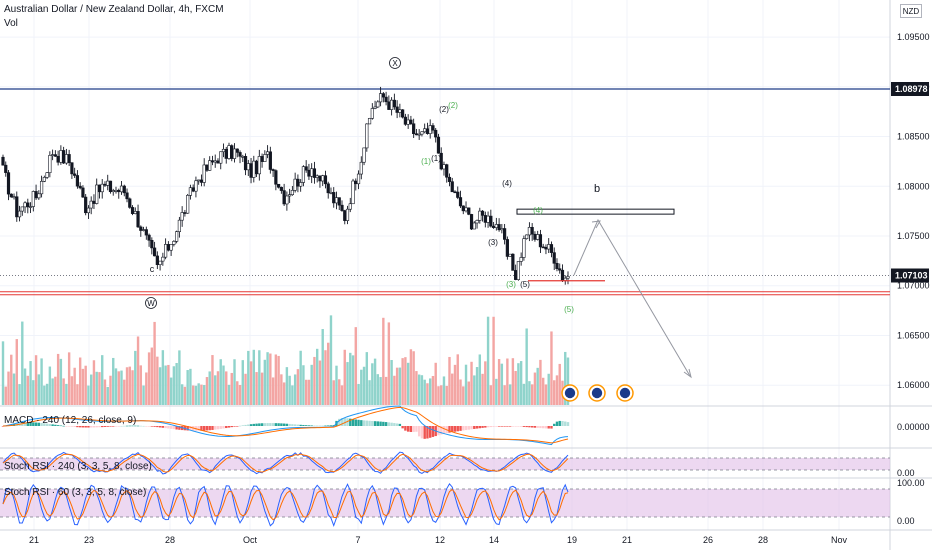 The image size is (932, 550). What do you see at coordinates (445, 464) in the screenshot?
I see `stoch-rsi-240-band` at bounding box center [445, 464].